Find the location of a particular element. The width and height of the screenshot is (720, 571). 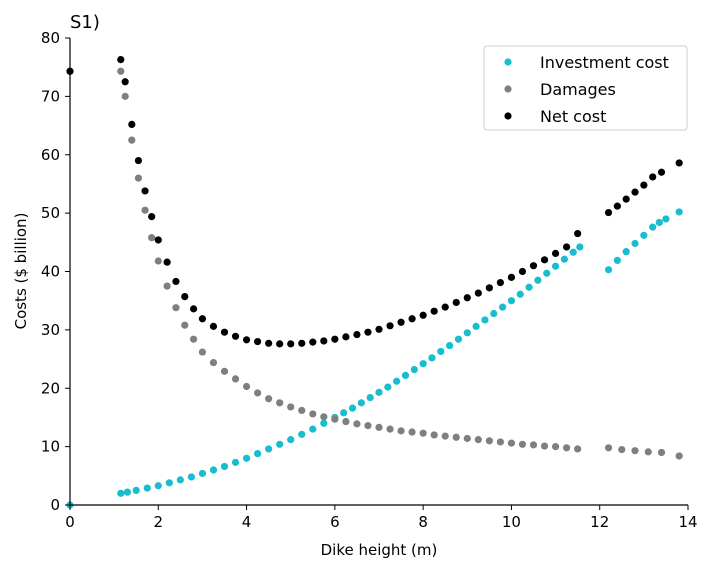

y-tick-label: 60 is located at coordinates (50, 155).